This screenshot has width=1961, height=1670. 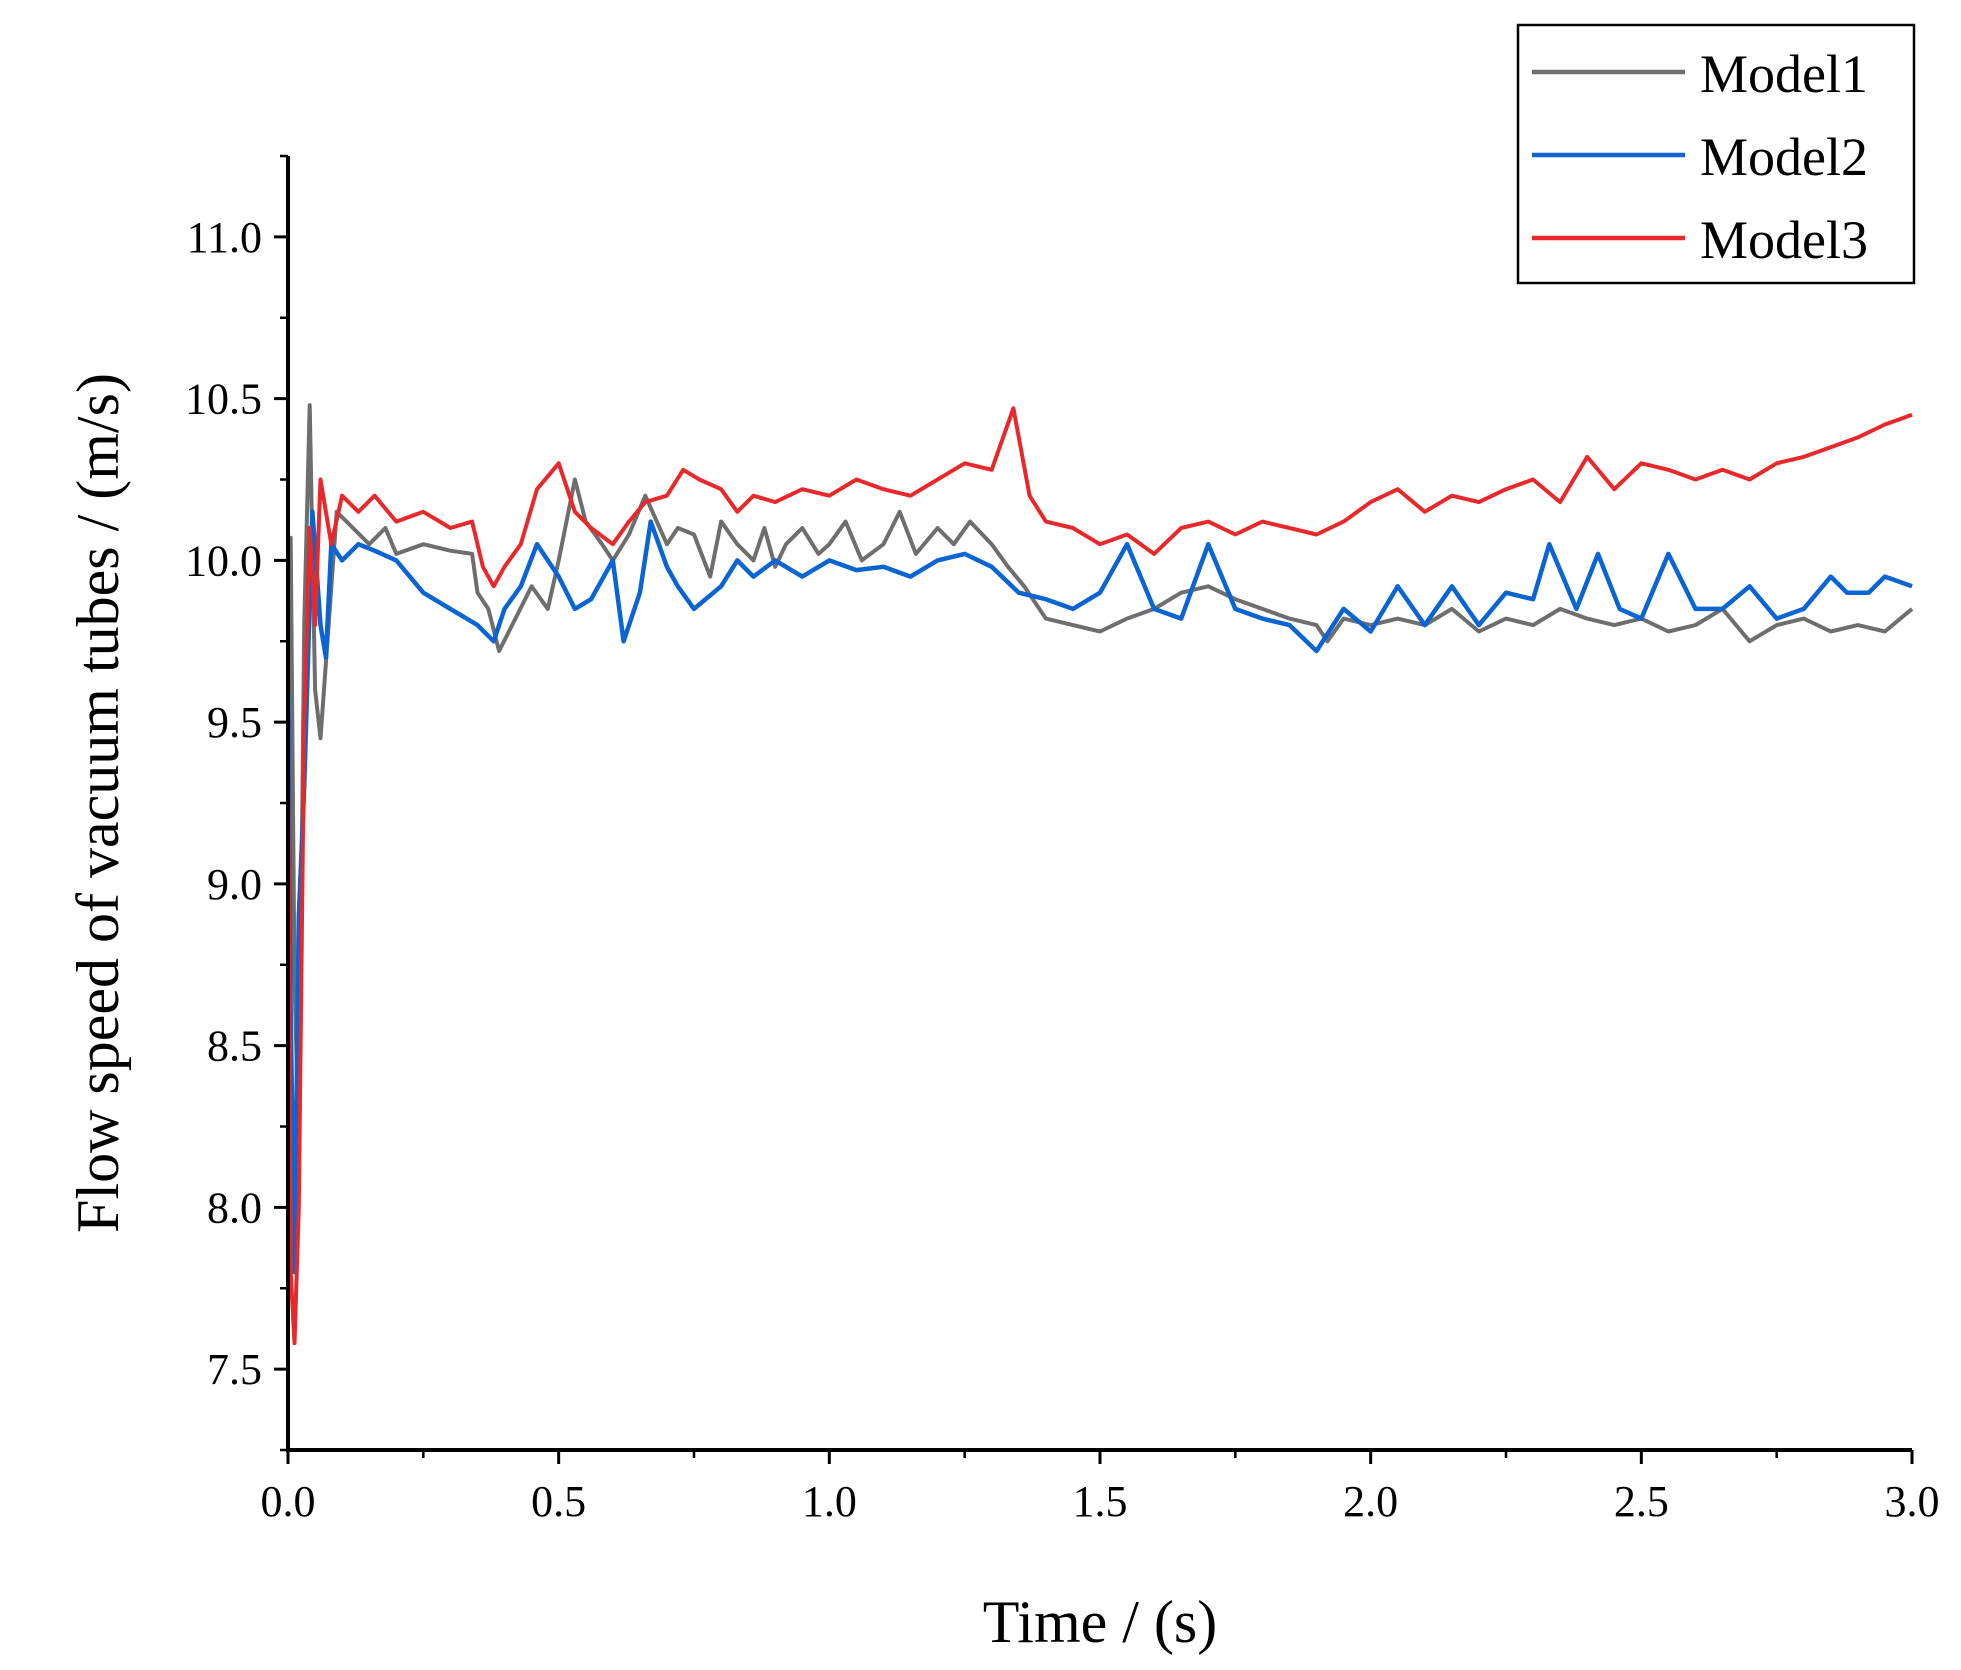 What do you see at coordinates (1100, 1501) in the screenshot?
I see `x-tick-label: 1.5` at bounding box center [1100, 1501].